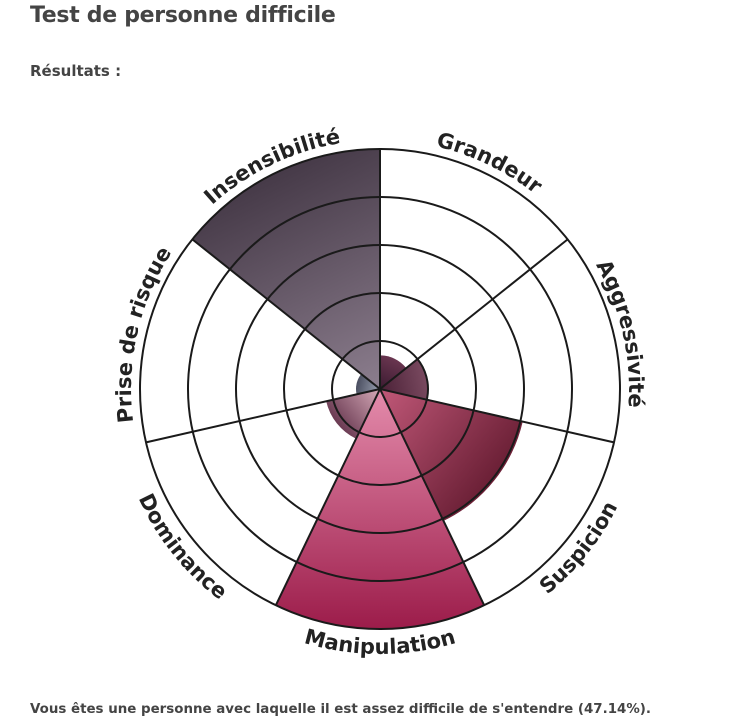  Describe the element at coordinates (368, 384) in the screenshot. I see `sector-prise-de-risque` at that location.